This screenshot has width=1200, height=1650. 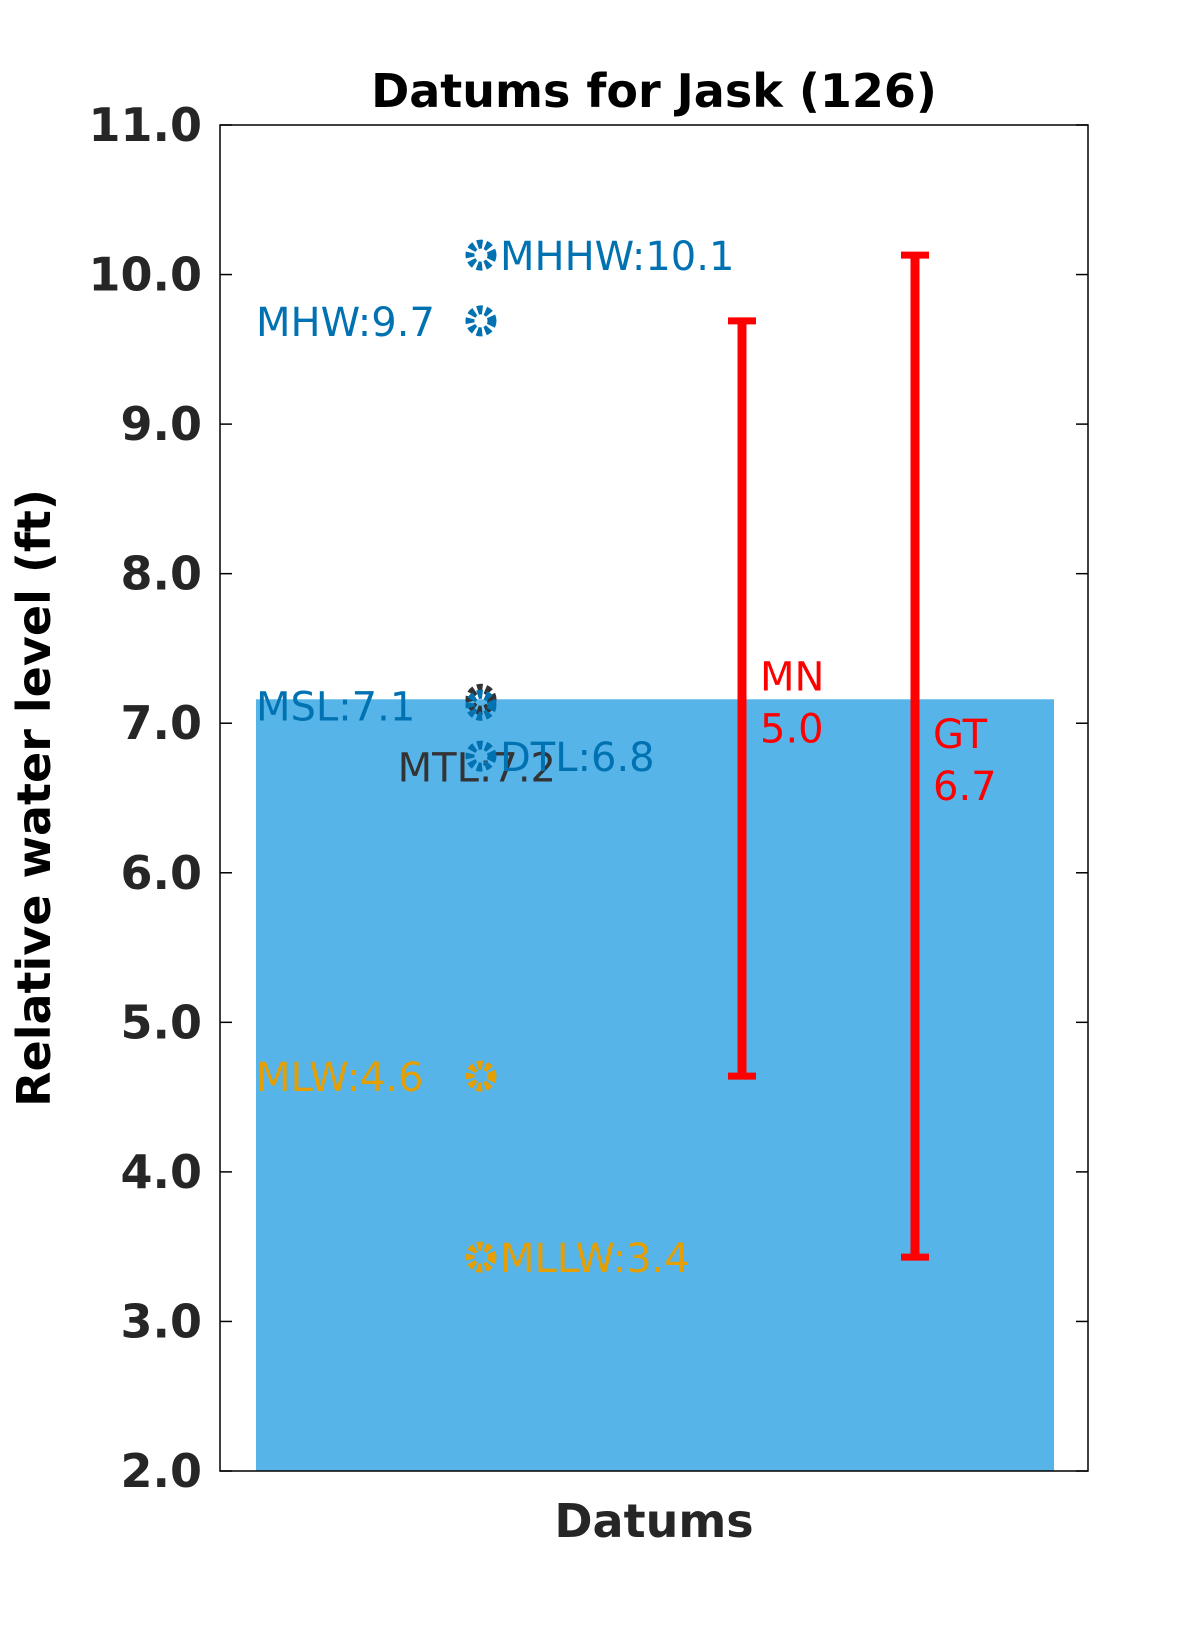 What do you see at coordinates (339, 1078) in the screenshot?
I see `datum-label-mlw: MLW:4.6` at bounding box center [339, 1078].